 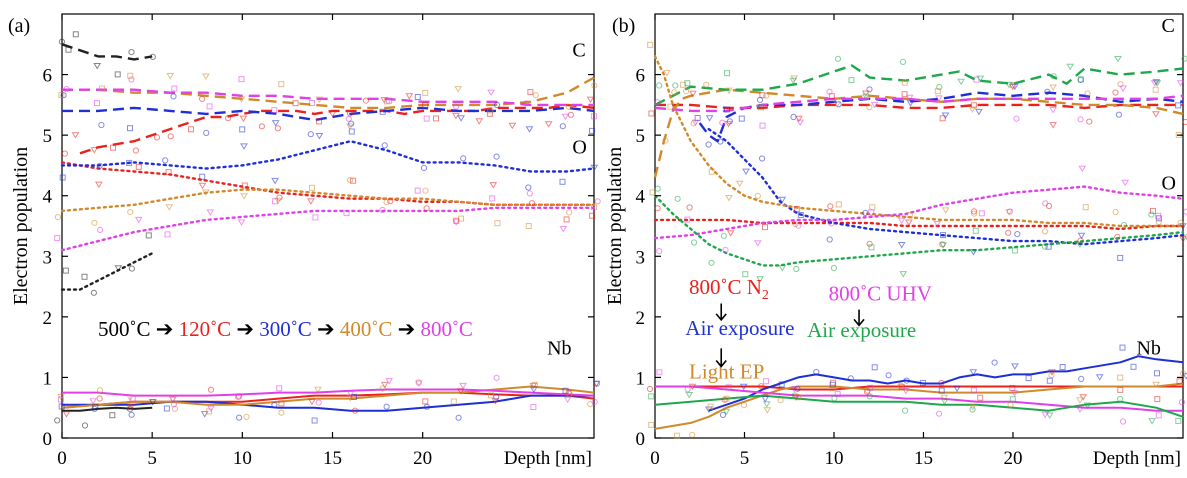 What do you see at coordinates (641, 257) in the screenshot?
I see `ytick-label: 3` at bounding box center [641, 257].